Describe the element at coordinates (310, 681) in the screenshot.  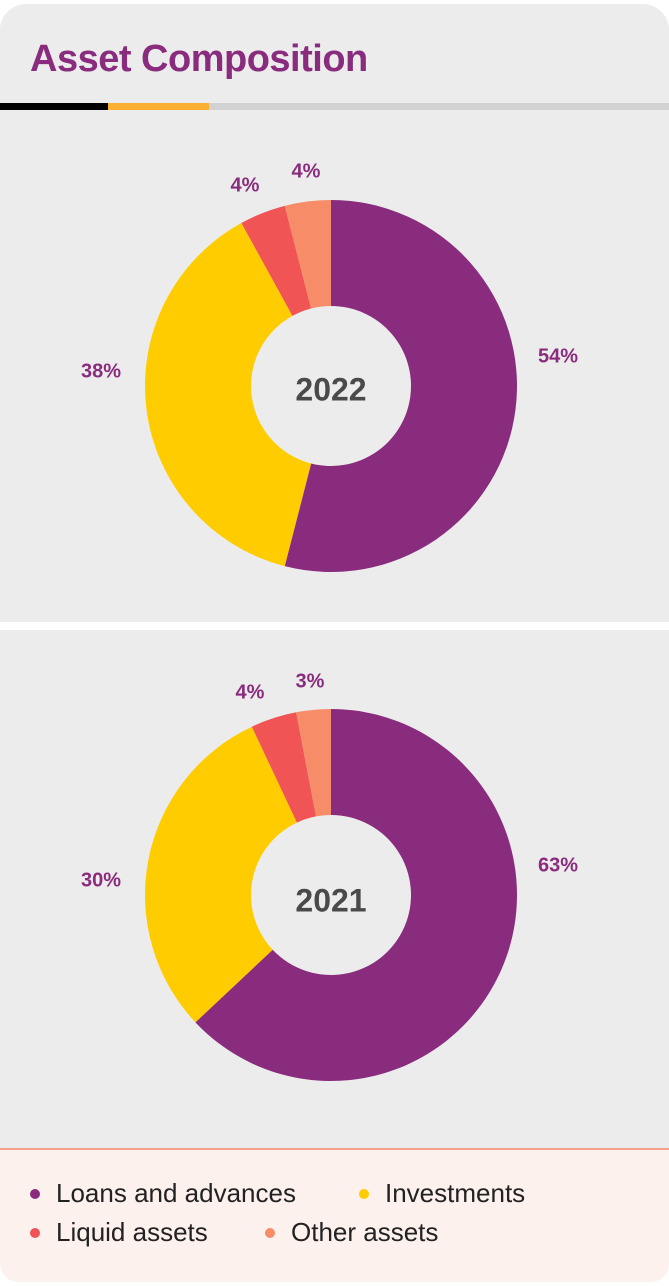
I see `data-label-other: 3%` at that location.